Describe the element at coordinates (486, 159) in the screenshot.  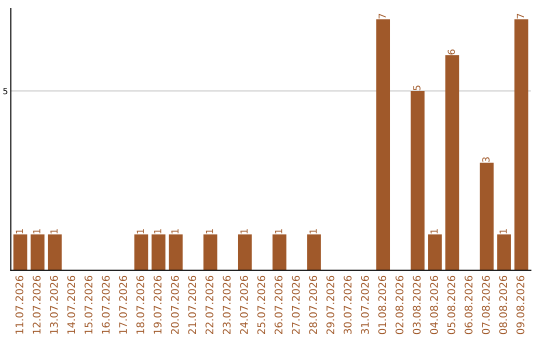
I see `data-label: 3` at that location.